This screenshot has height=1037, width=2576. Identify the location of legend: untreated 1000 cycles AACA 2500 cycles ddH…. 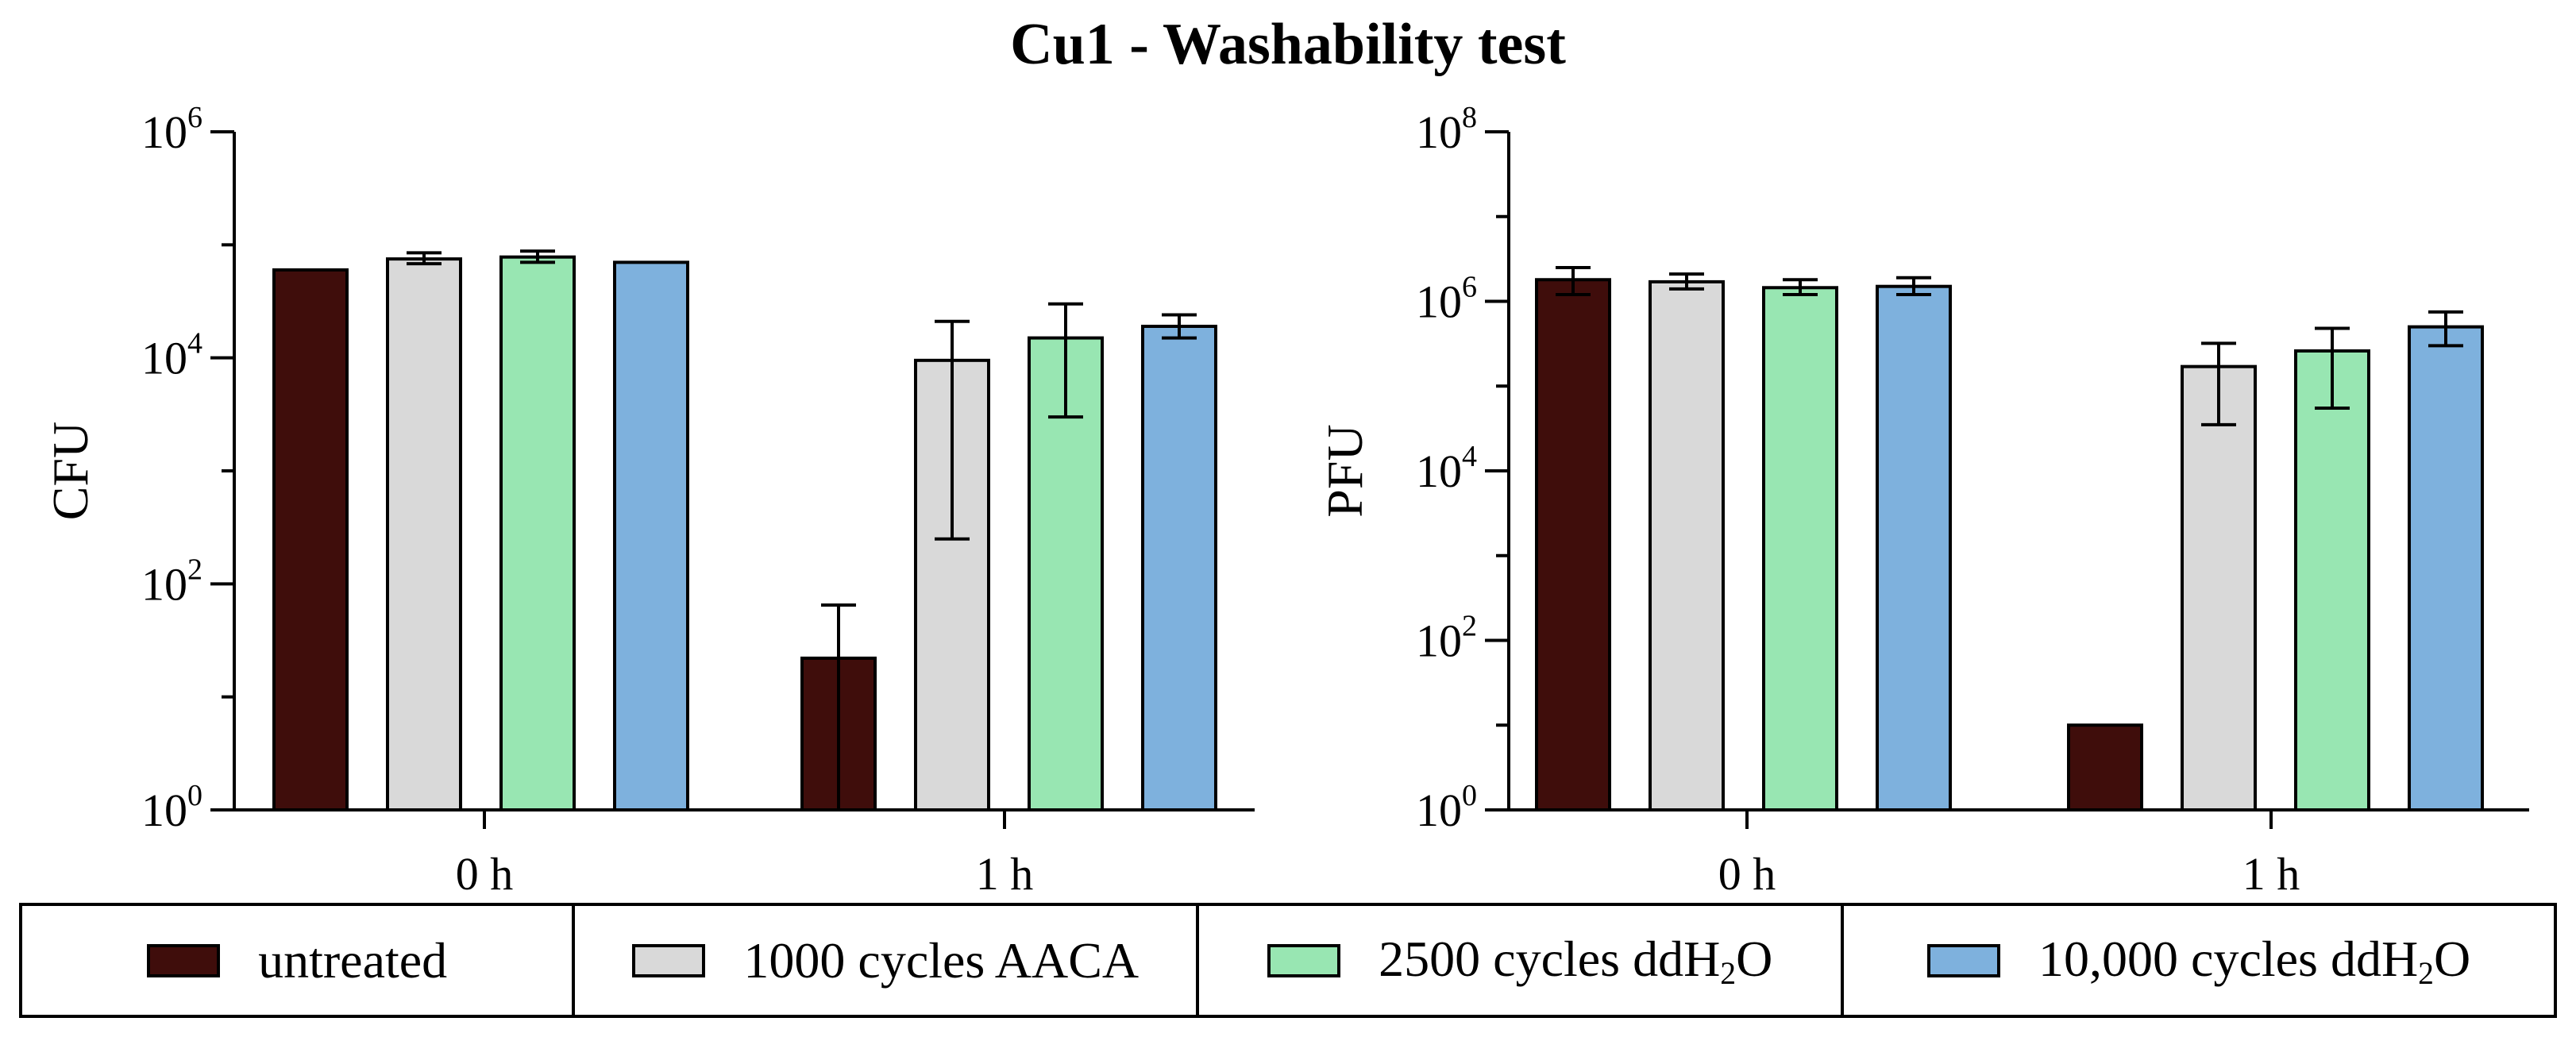
(1288, 960).